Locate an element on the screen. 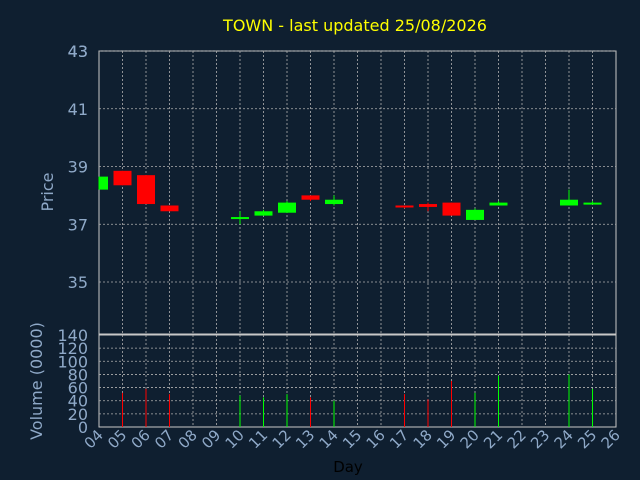 This screenshot has height=480, width=640. x-tick-label: 11 is located at coordinates (258, 439).